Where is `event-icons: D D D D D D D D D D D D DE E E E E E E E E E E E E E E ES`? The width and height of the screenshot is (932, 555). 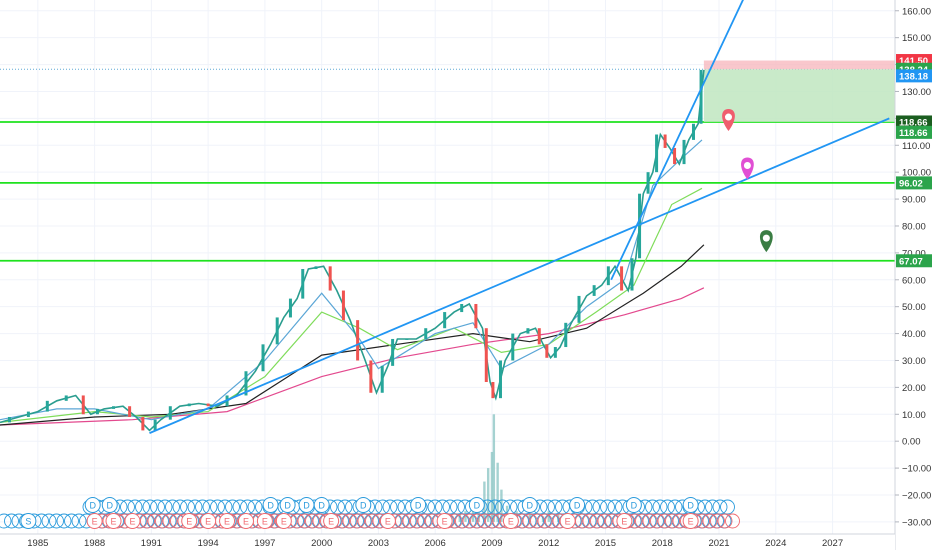
event-icons: D D D D D D D D D D D D DE E E E E E E E E E E E E E E ES is located at coordinates (370, 513).